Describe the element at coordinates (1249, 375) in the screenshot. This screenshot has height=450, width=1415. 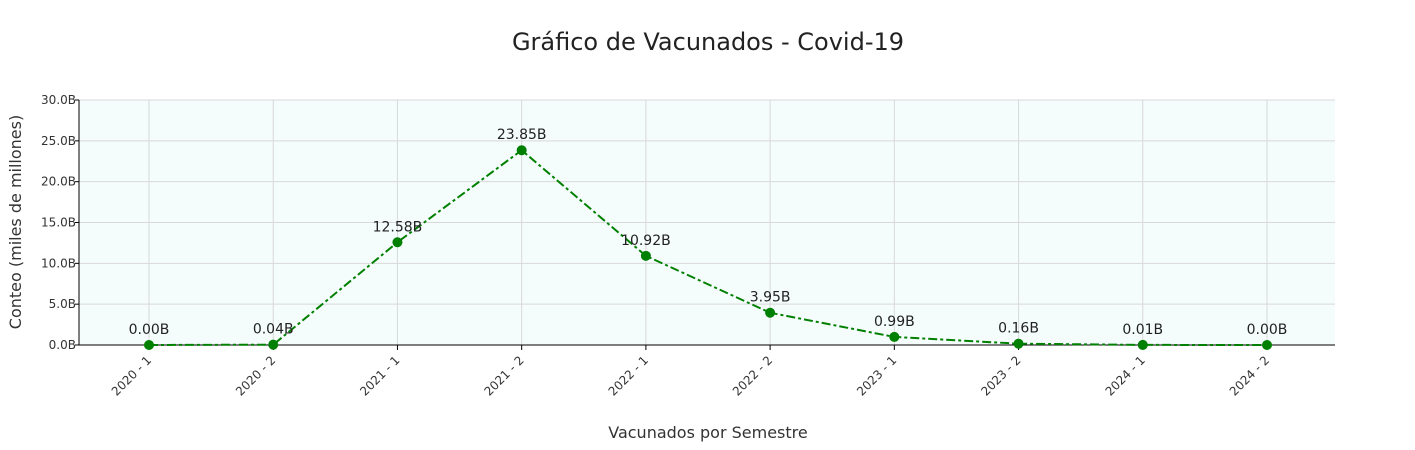
I see `x-tick-label: 2024 - 2` at that location.